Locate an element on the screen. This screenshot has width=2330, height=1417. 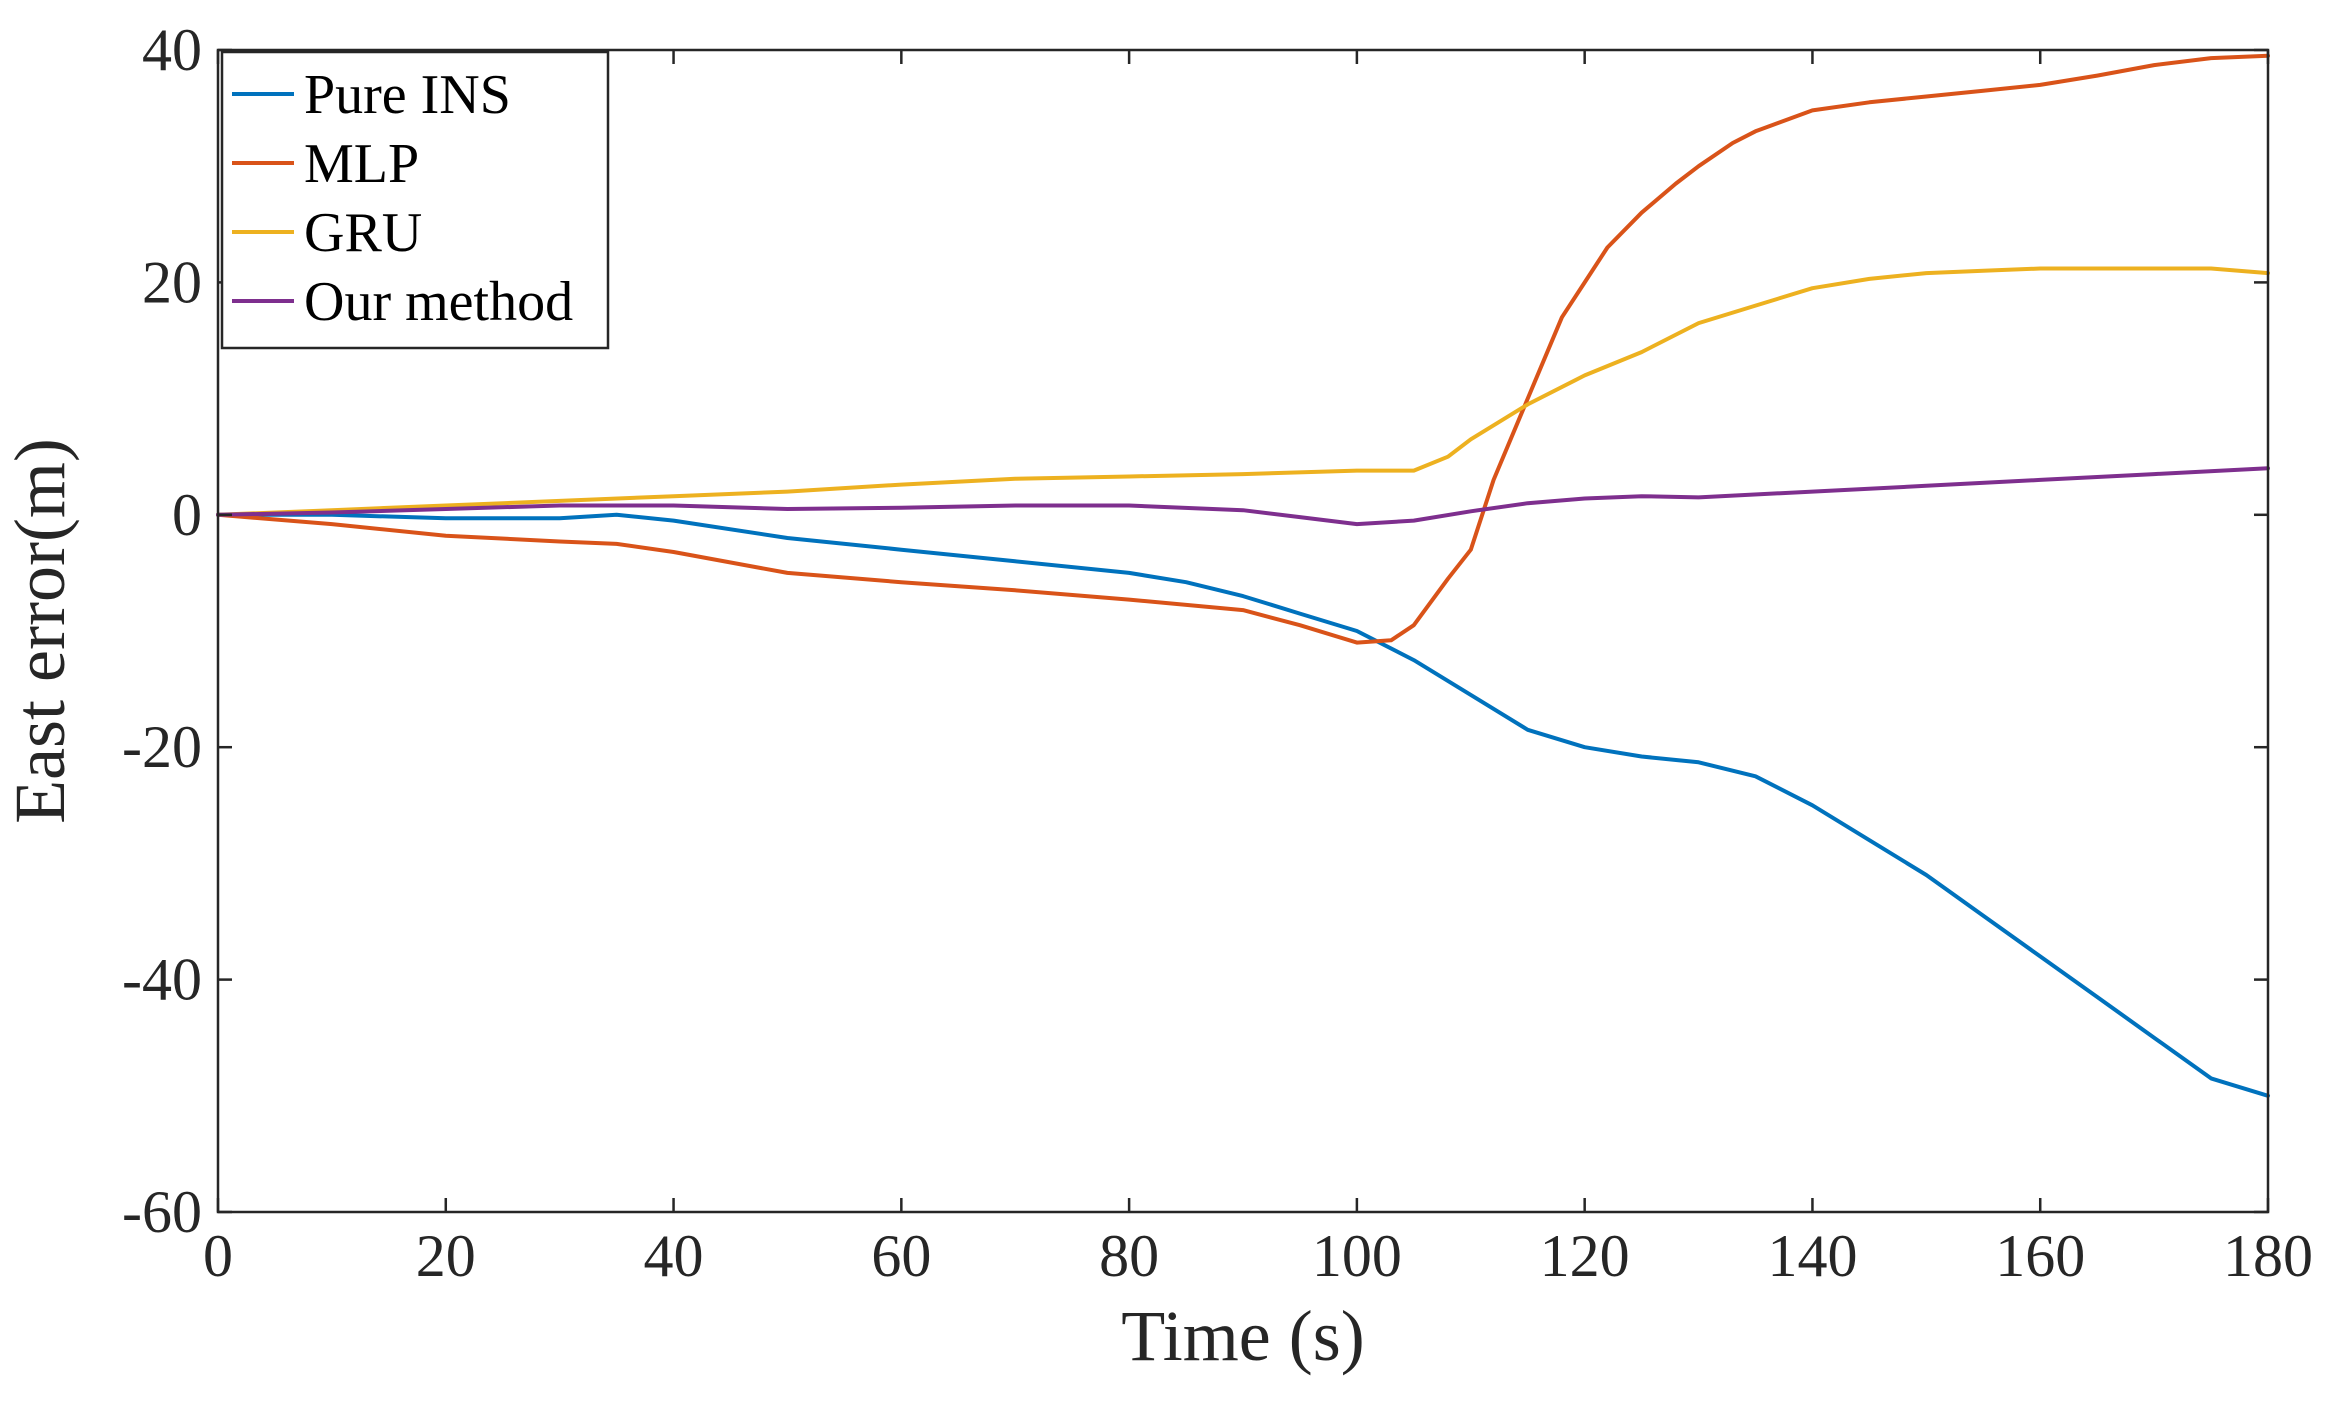
x-tick-label: 0 is located at coordinates (218, 1256).